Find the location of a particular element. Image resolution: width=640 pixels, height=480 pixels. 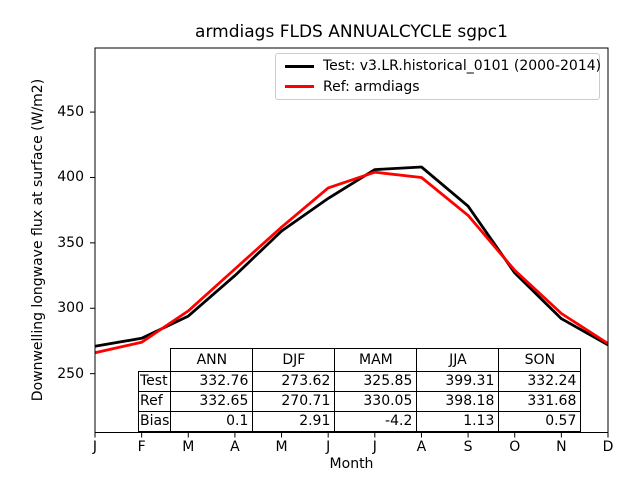

stats-row-label: Ref is located at coordinates (154, 401).